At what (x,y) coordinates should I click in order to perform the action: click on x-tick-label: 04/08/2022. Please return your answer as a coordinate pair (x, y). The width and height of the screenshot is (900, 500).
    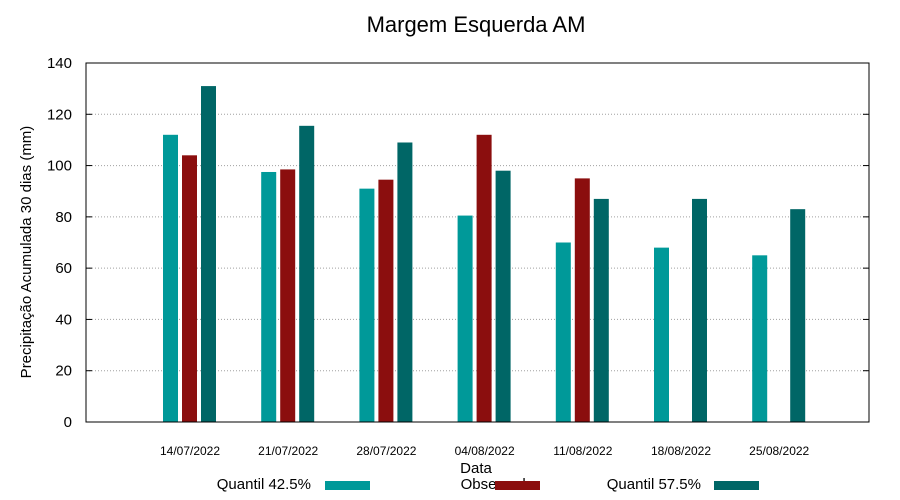
    Looking at the image, I should click on (485, 451).